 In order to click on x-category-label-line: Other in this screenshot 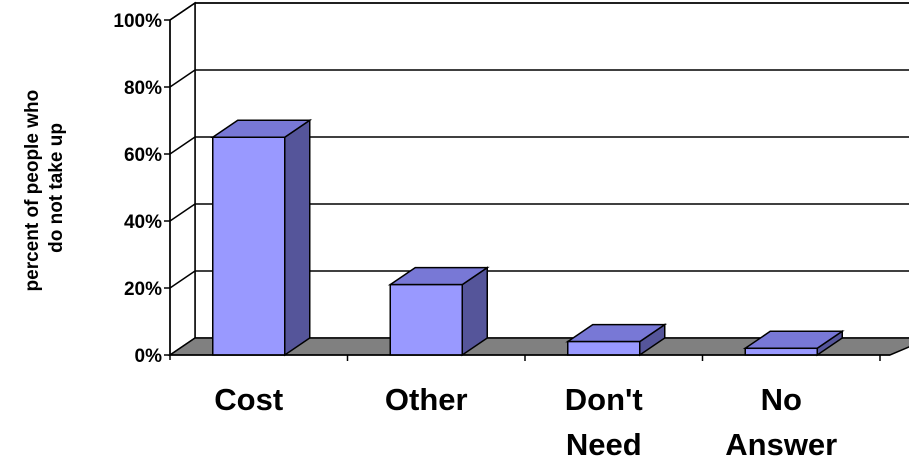, I will do `click(426, 399)`.